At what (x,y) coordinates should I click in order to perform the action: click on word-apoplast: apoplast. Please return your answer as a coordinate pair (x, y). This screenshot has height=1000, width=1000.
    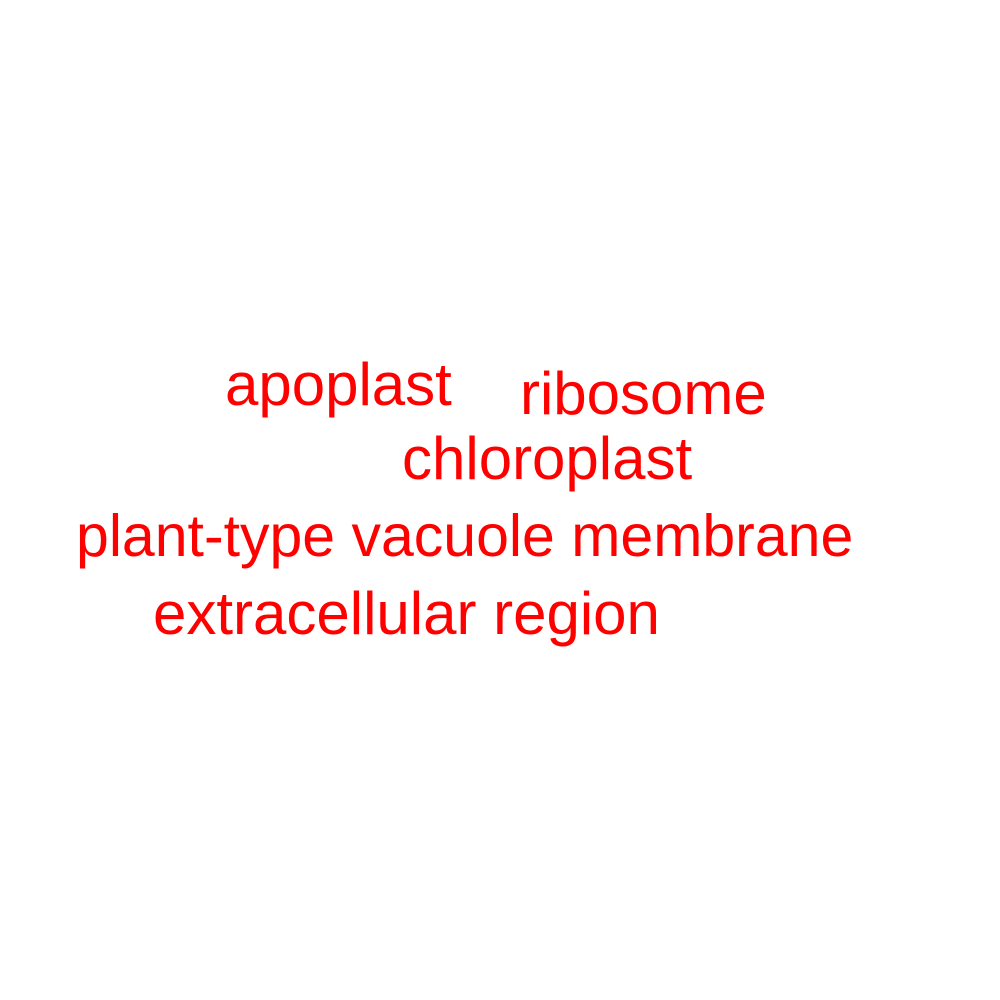
    Looking at the image, I should click on (338, 384).